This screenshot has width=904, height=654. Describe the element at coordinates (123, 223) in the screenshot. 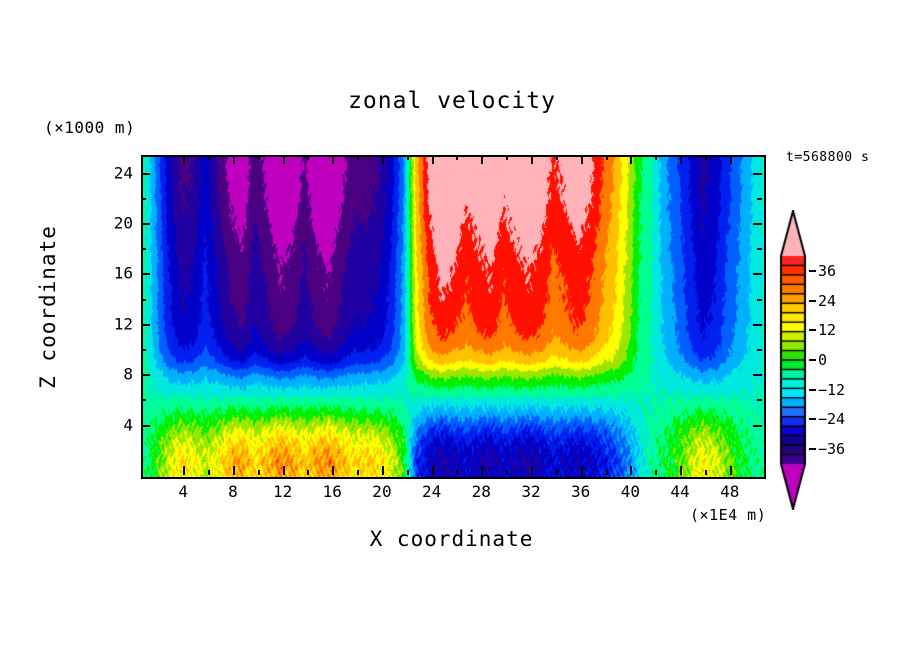

I see `y-tick-label: 20` at that location.